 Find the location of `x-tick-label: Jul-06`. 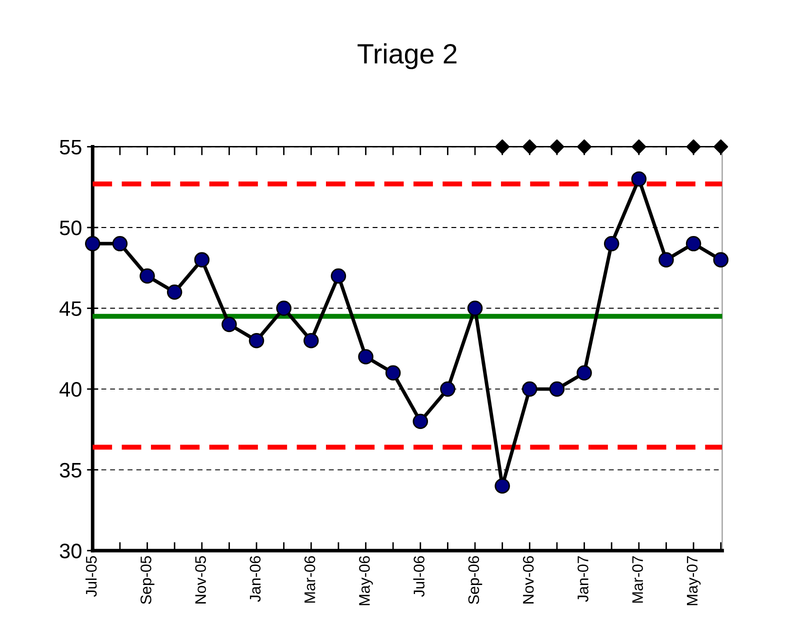

x-tick-label: Jul-06 is located at coordinates (418, 576).